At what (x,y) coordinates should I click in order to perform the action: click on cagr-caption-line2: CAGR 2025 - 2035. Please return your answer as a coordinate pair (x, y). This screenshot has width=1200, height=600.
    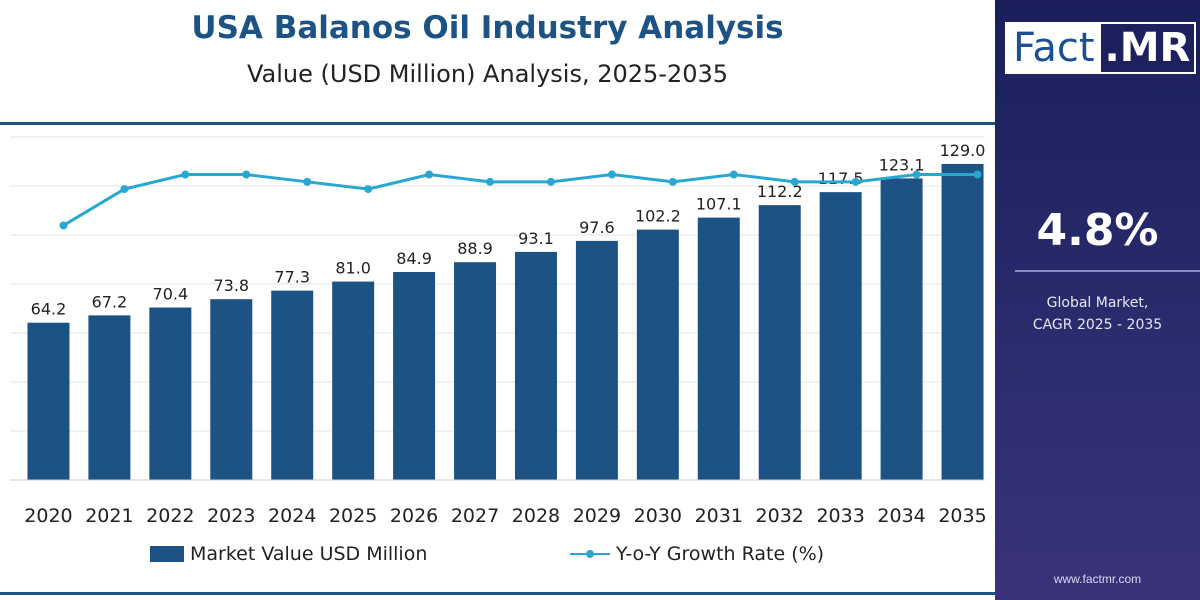
    Looking at the image, I should click on (1097, 325).